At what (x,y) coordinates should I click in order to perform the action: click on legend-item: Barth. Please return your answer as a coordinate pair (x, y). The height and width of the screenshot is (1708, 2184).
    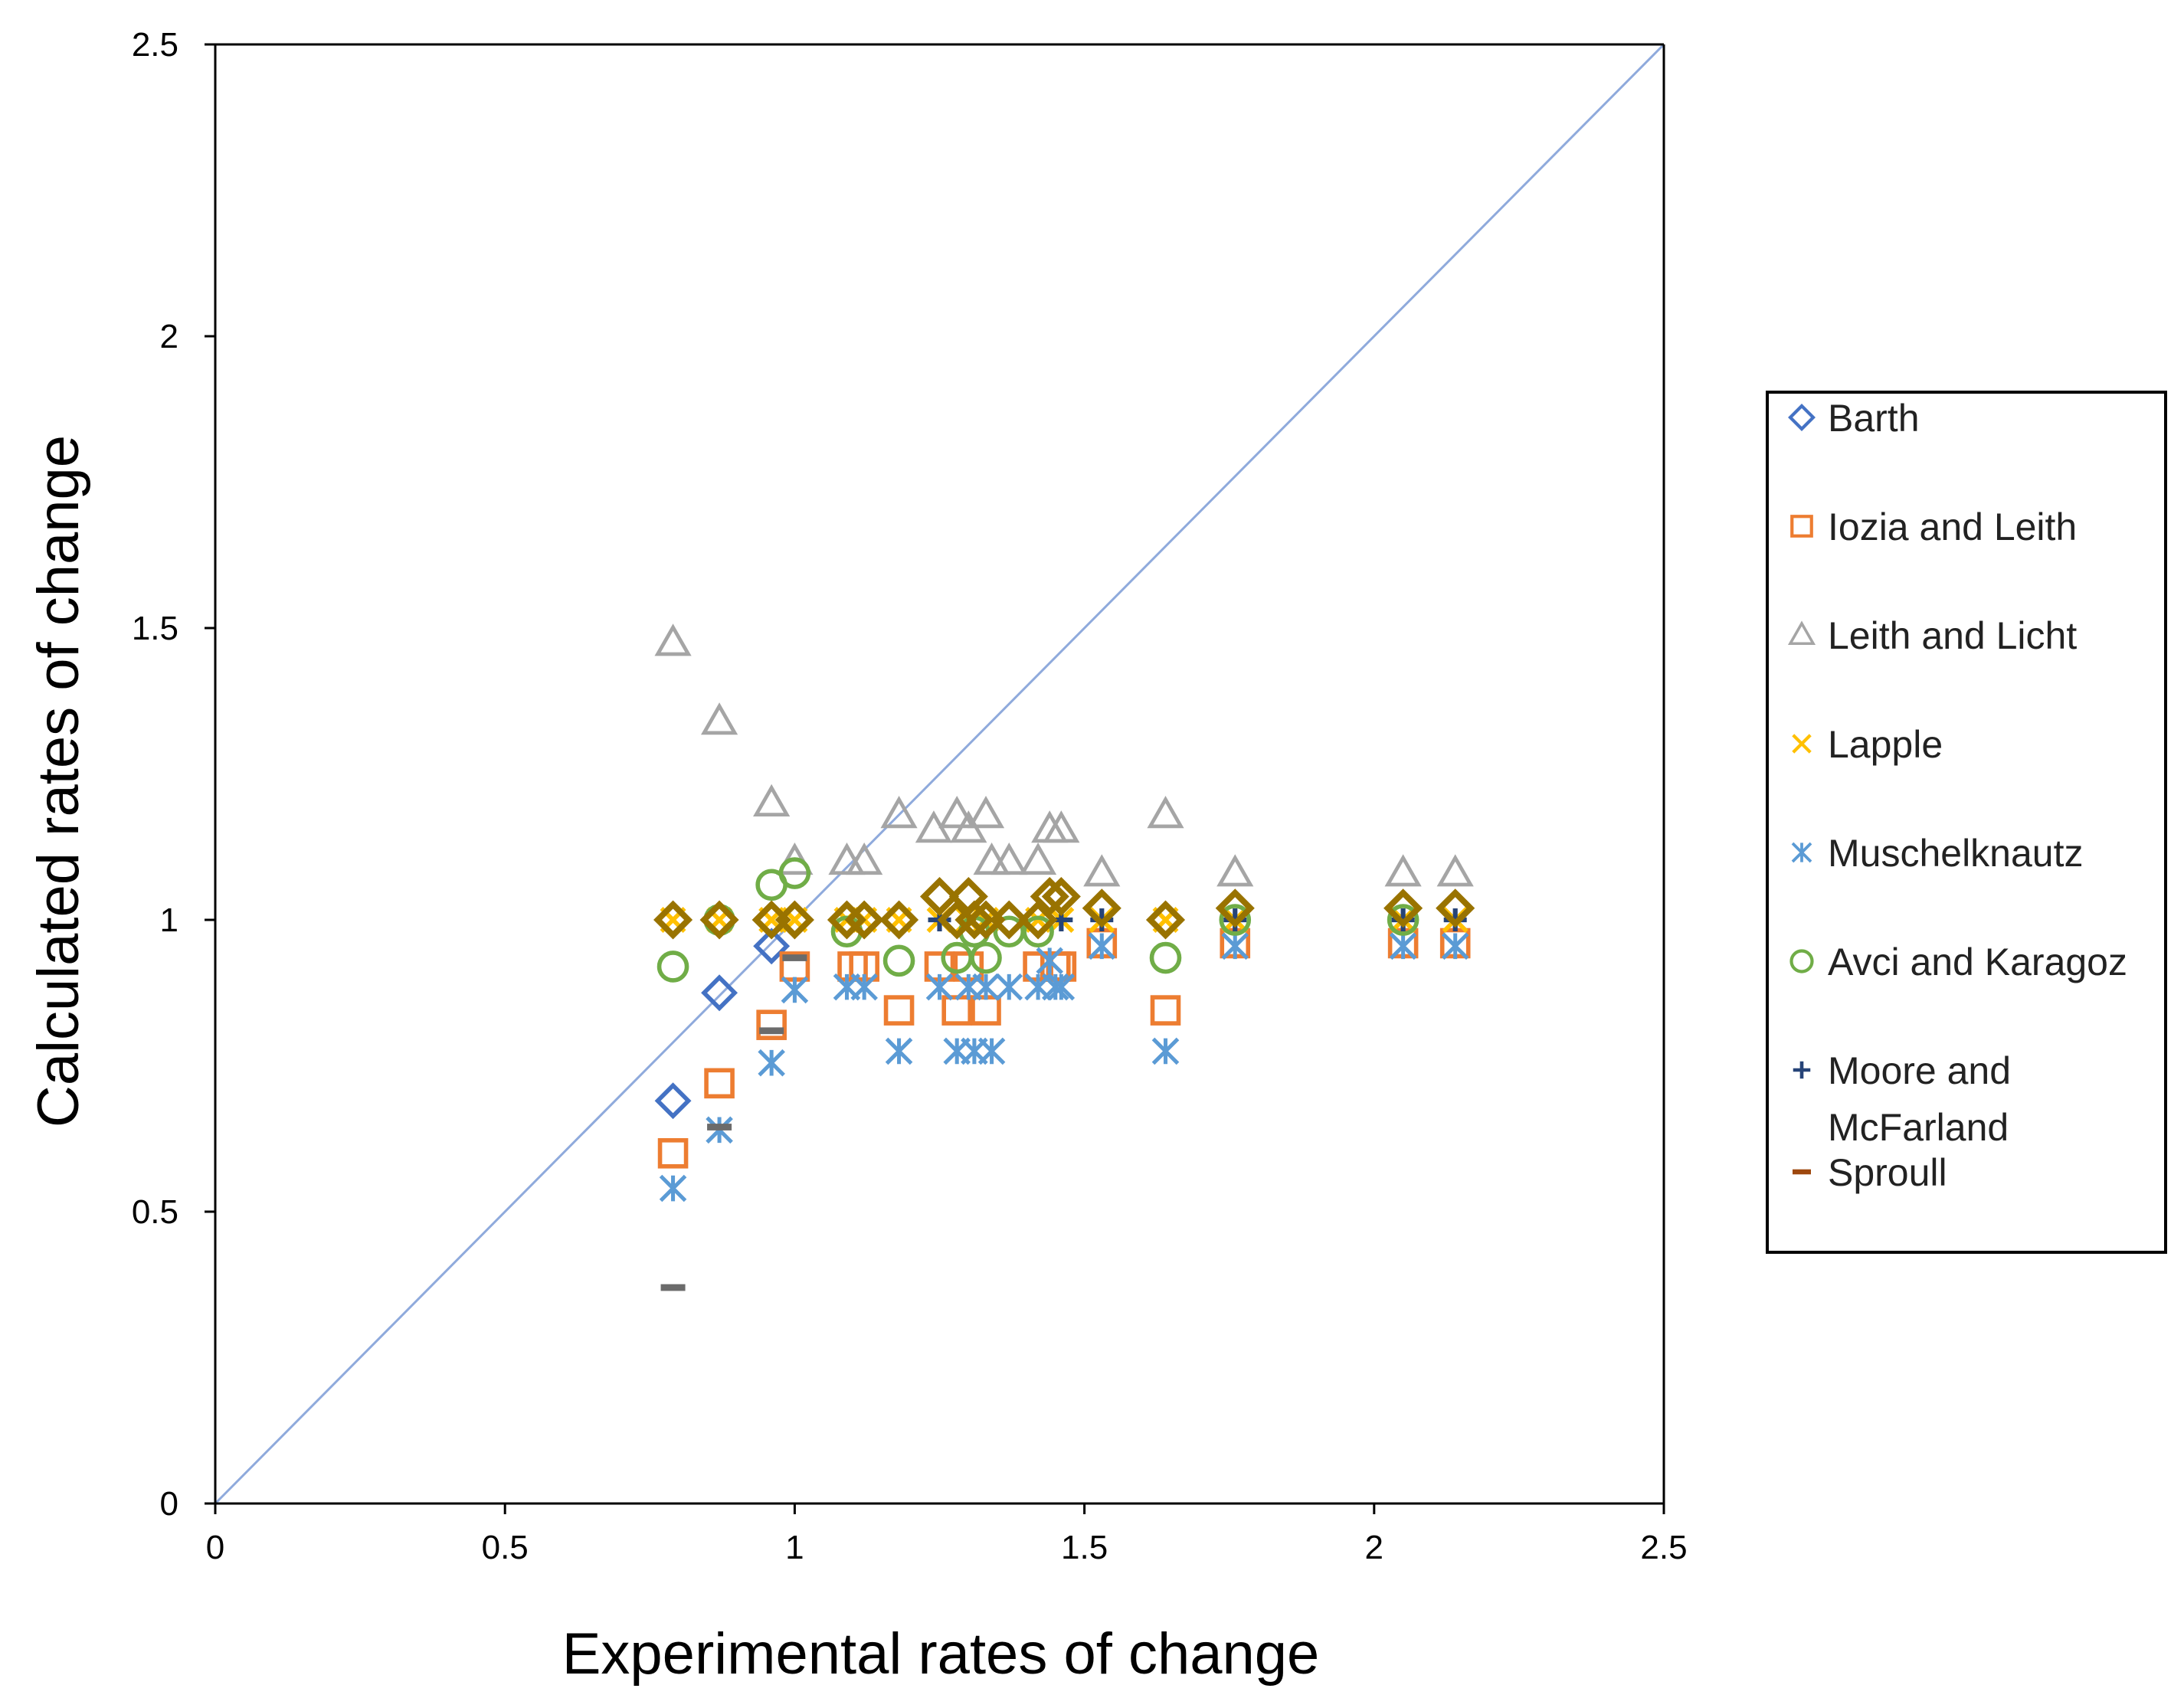
    Looking at the image, I should click on (1854, 418).